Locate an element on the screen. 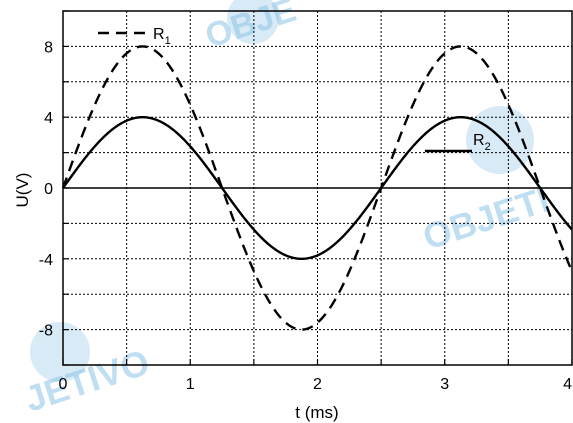 This screenshot has width=573, height=423. legend-r2: R2 is located at coordinates (458, 142).